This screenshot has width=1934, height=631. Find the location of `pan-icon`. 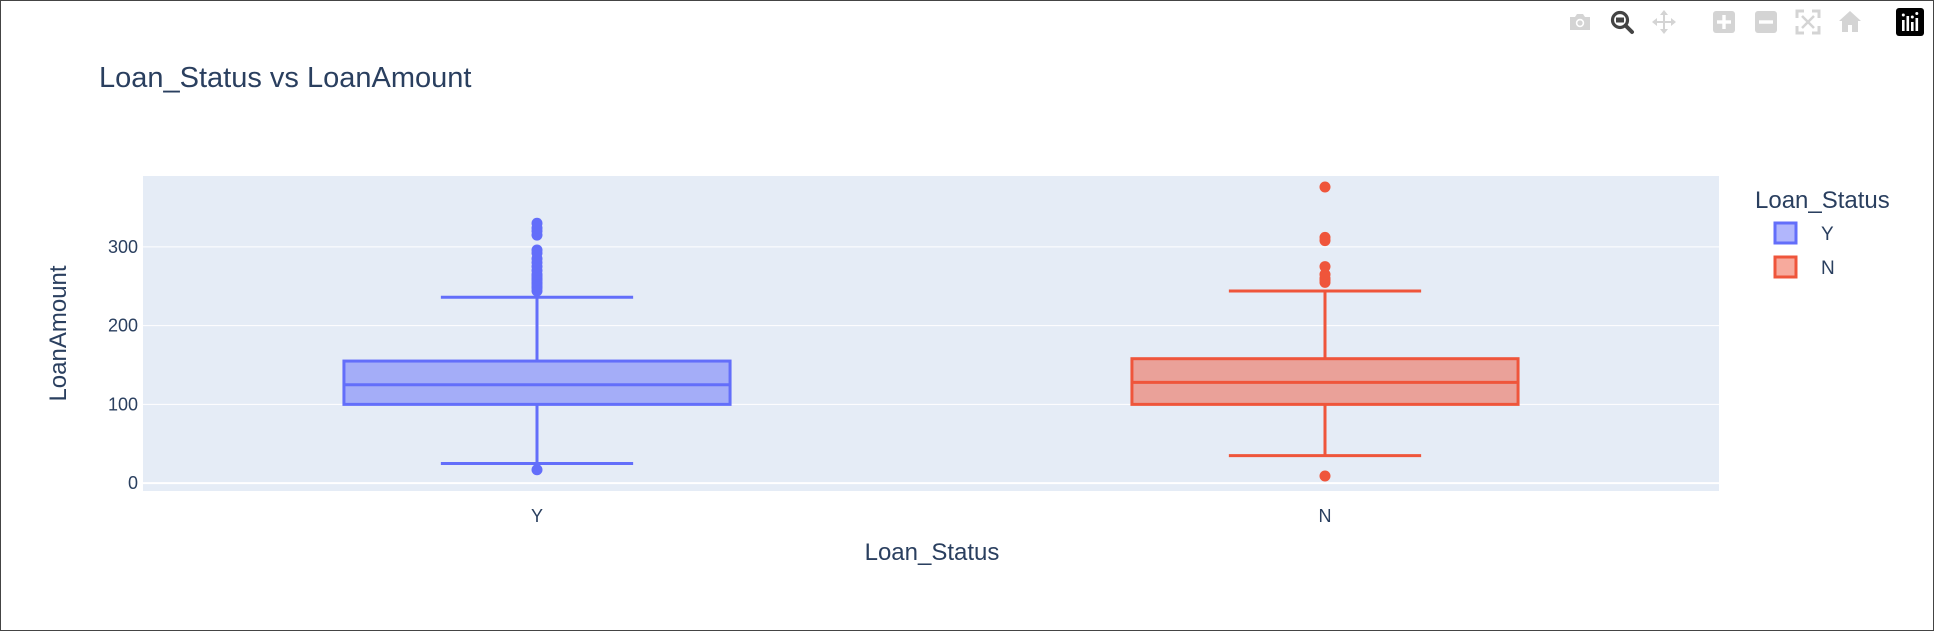

pan-icon is located at coordinates (1664, 22).